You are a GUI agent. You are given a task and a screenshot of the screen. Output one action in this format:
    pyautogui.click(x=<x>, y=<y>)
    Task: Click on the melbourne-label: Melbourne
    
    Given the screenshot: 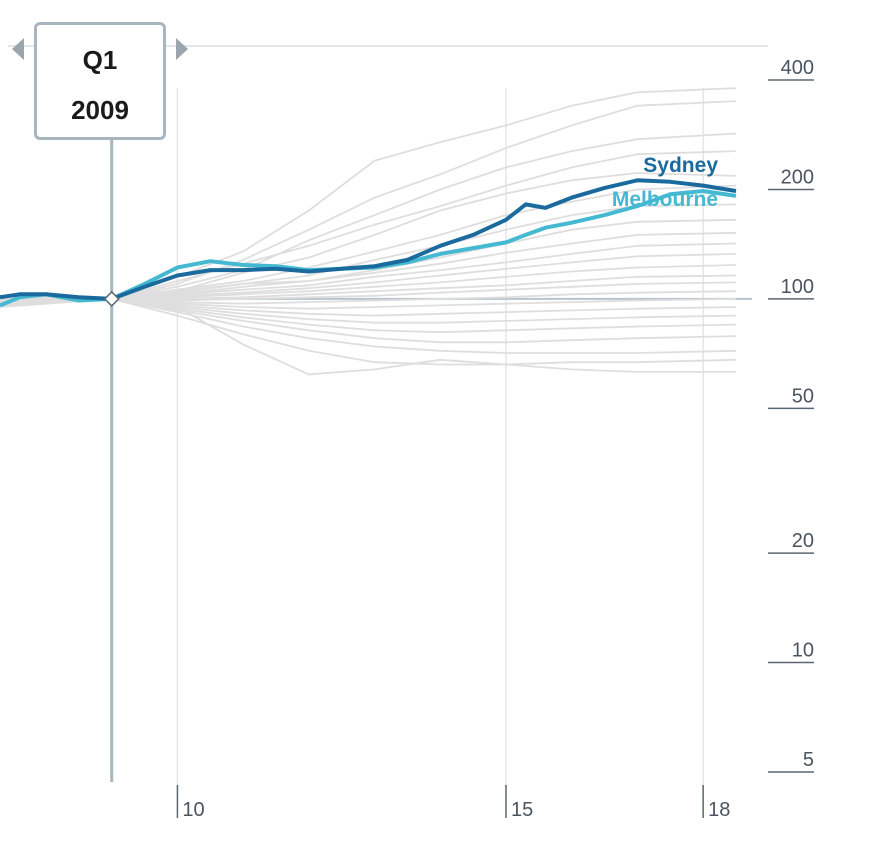 What is the action you would take?
    pyautogui.click(x=665, y=199)
    